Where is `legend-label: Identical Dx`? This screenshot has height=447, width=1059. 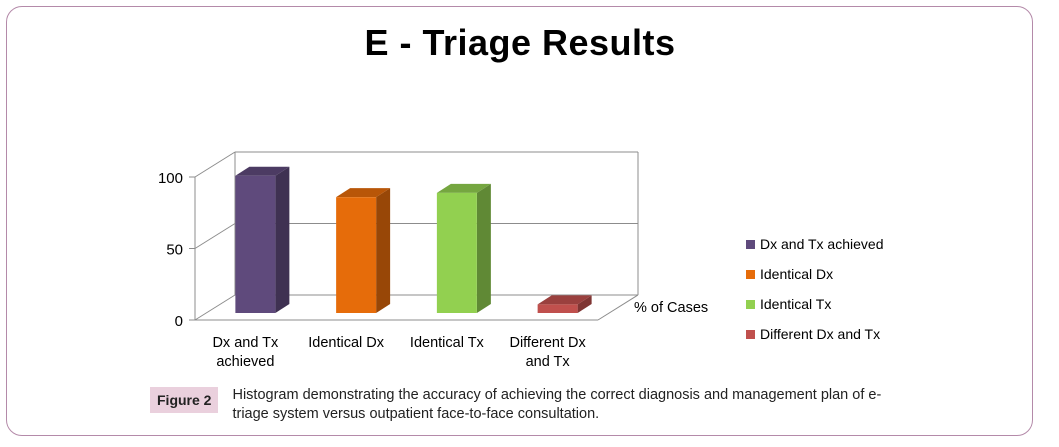
legend-label: Identical Dx is located at coordinates (796, 274).